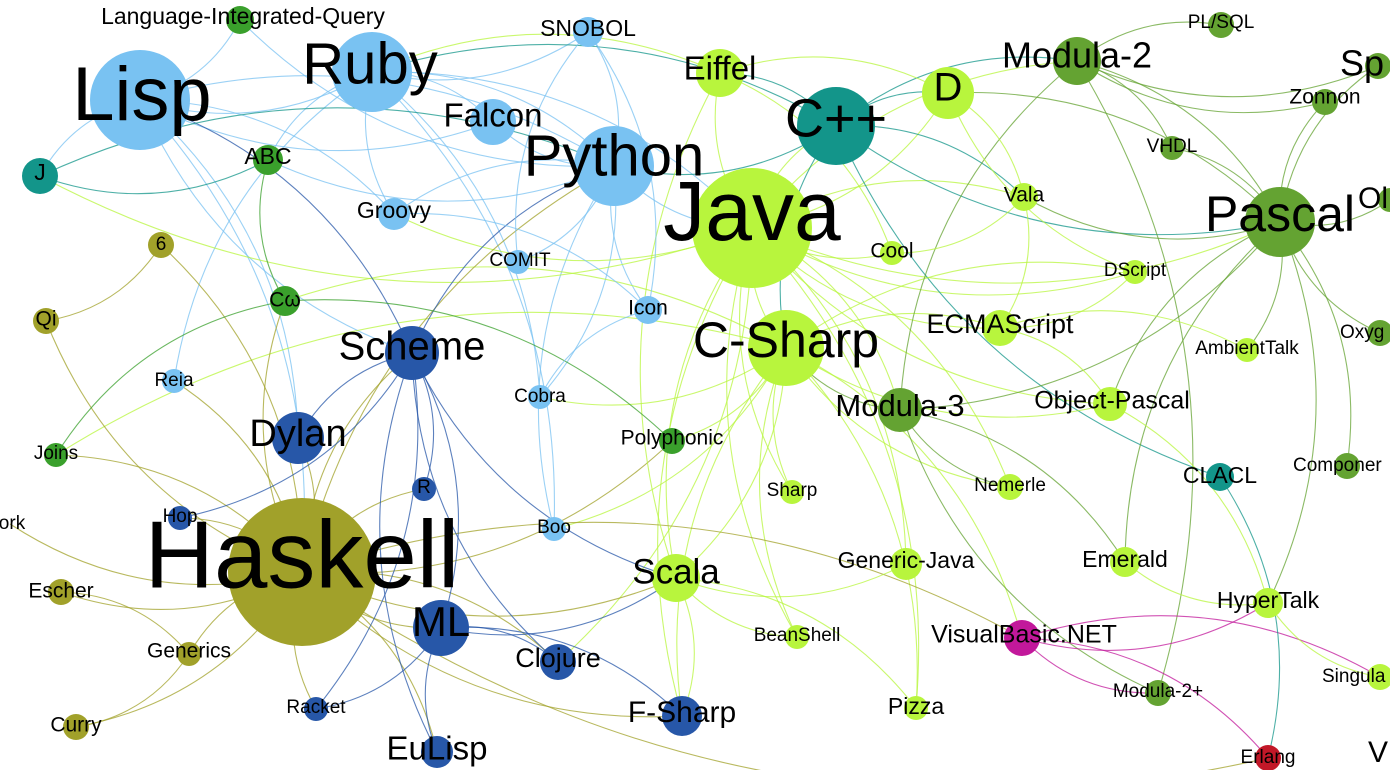  Describe the element at coordinates (174, 381) in the screenshot. I see `node-reia` at that location.